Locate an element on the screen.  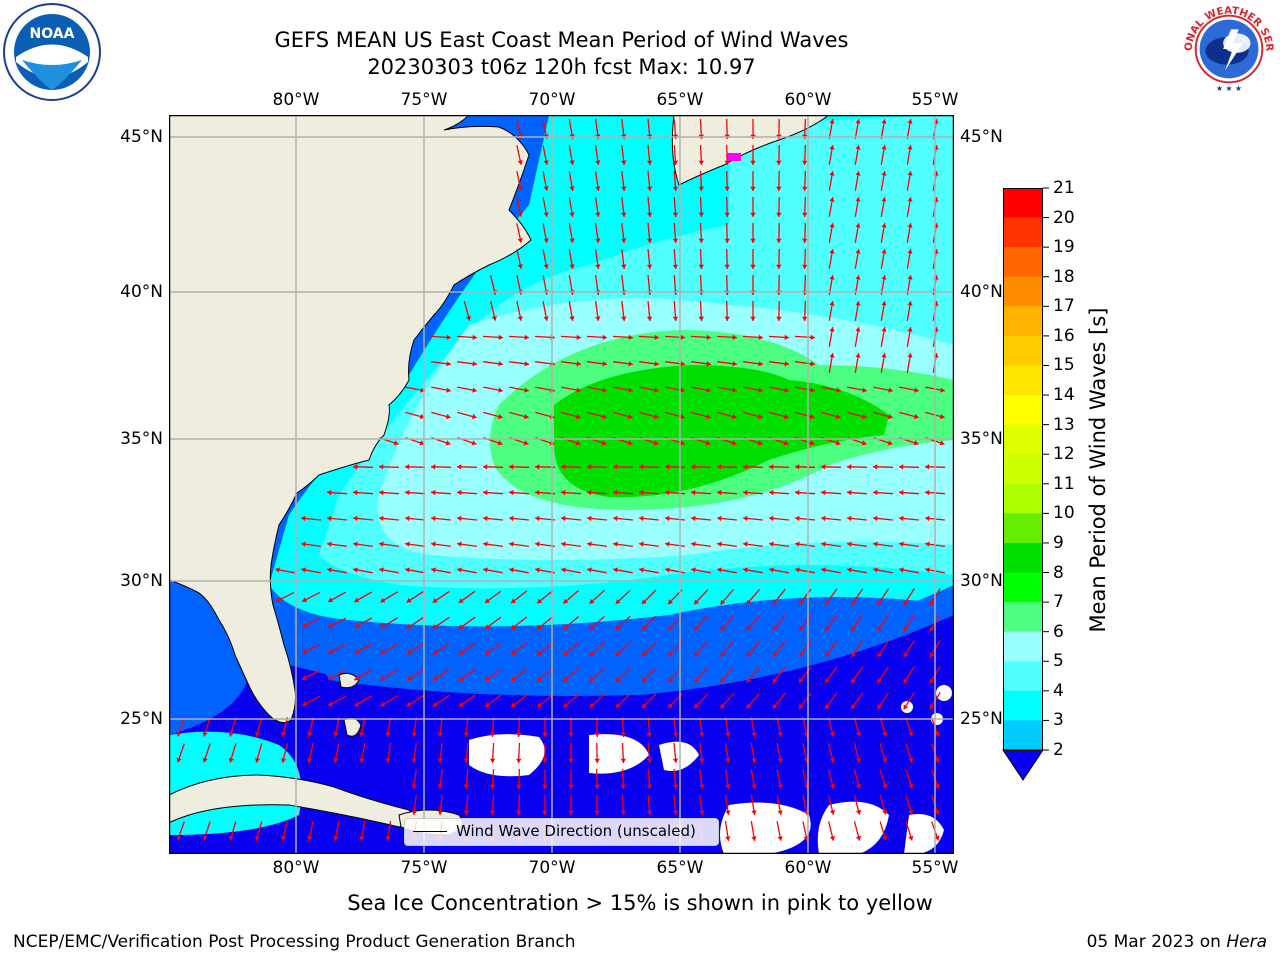
lat-label-right: 45°N is located at coordinates (981, 137).